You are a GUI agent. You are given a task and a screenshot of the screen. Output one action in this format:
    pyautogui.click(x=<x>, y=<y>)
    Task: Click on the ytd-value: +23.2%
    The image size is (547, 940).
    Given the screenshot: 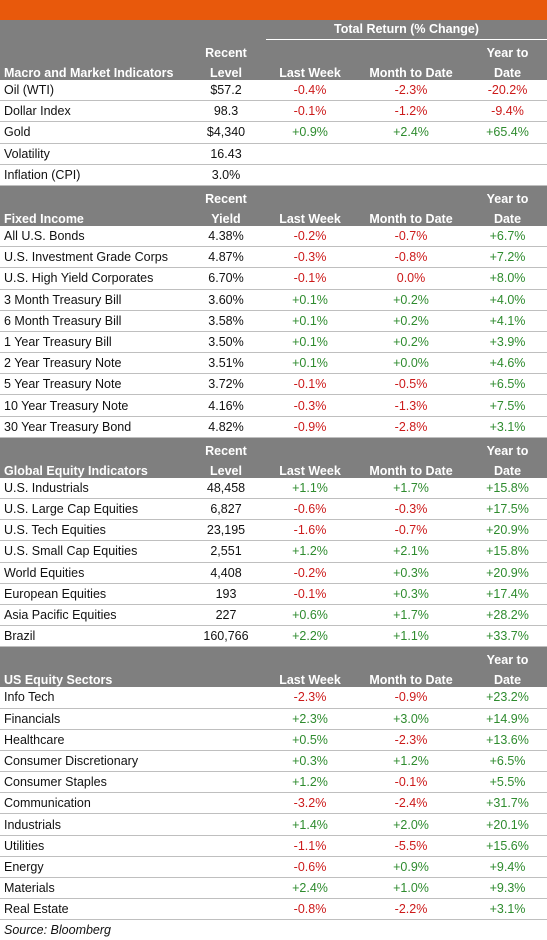 What is the action you would take?
    pyautogui.click(x=507, y=698)
    